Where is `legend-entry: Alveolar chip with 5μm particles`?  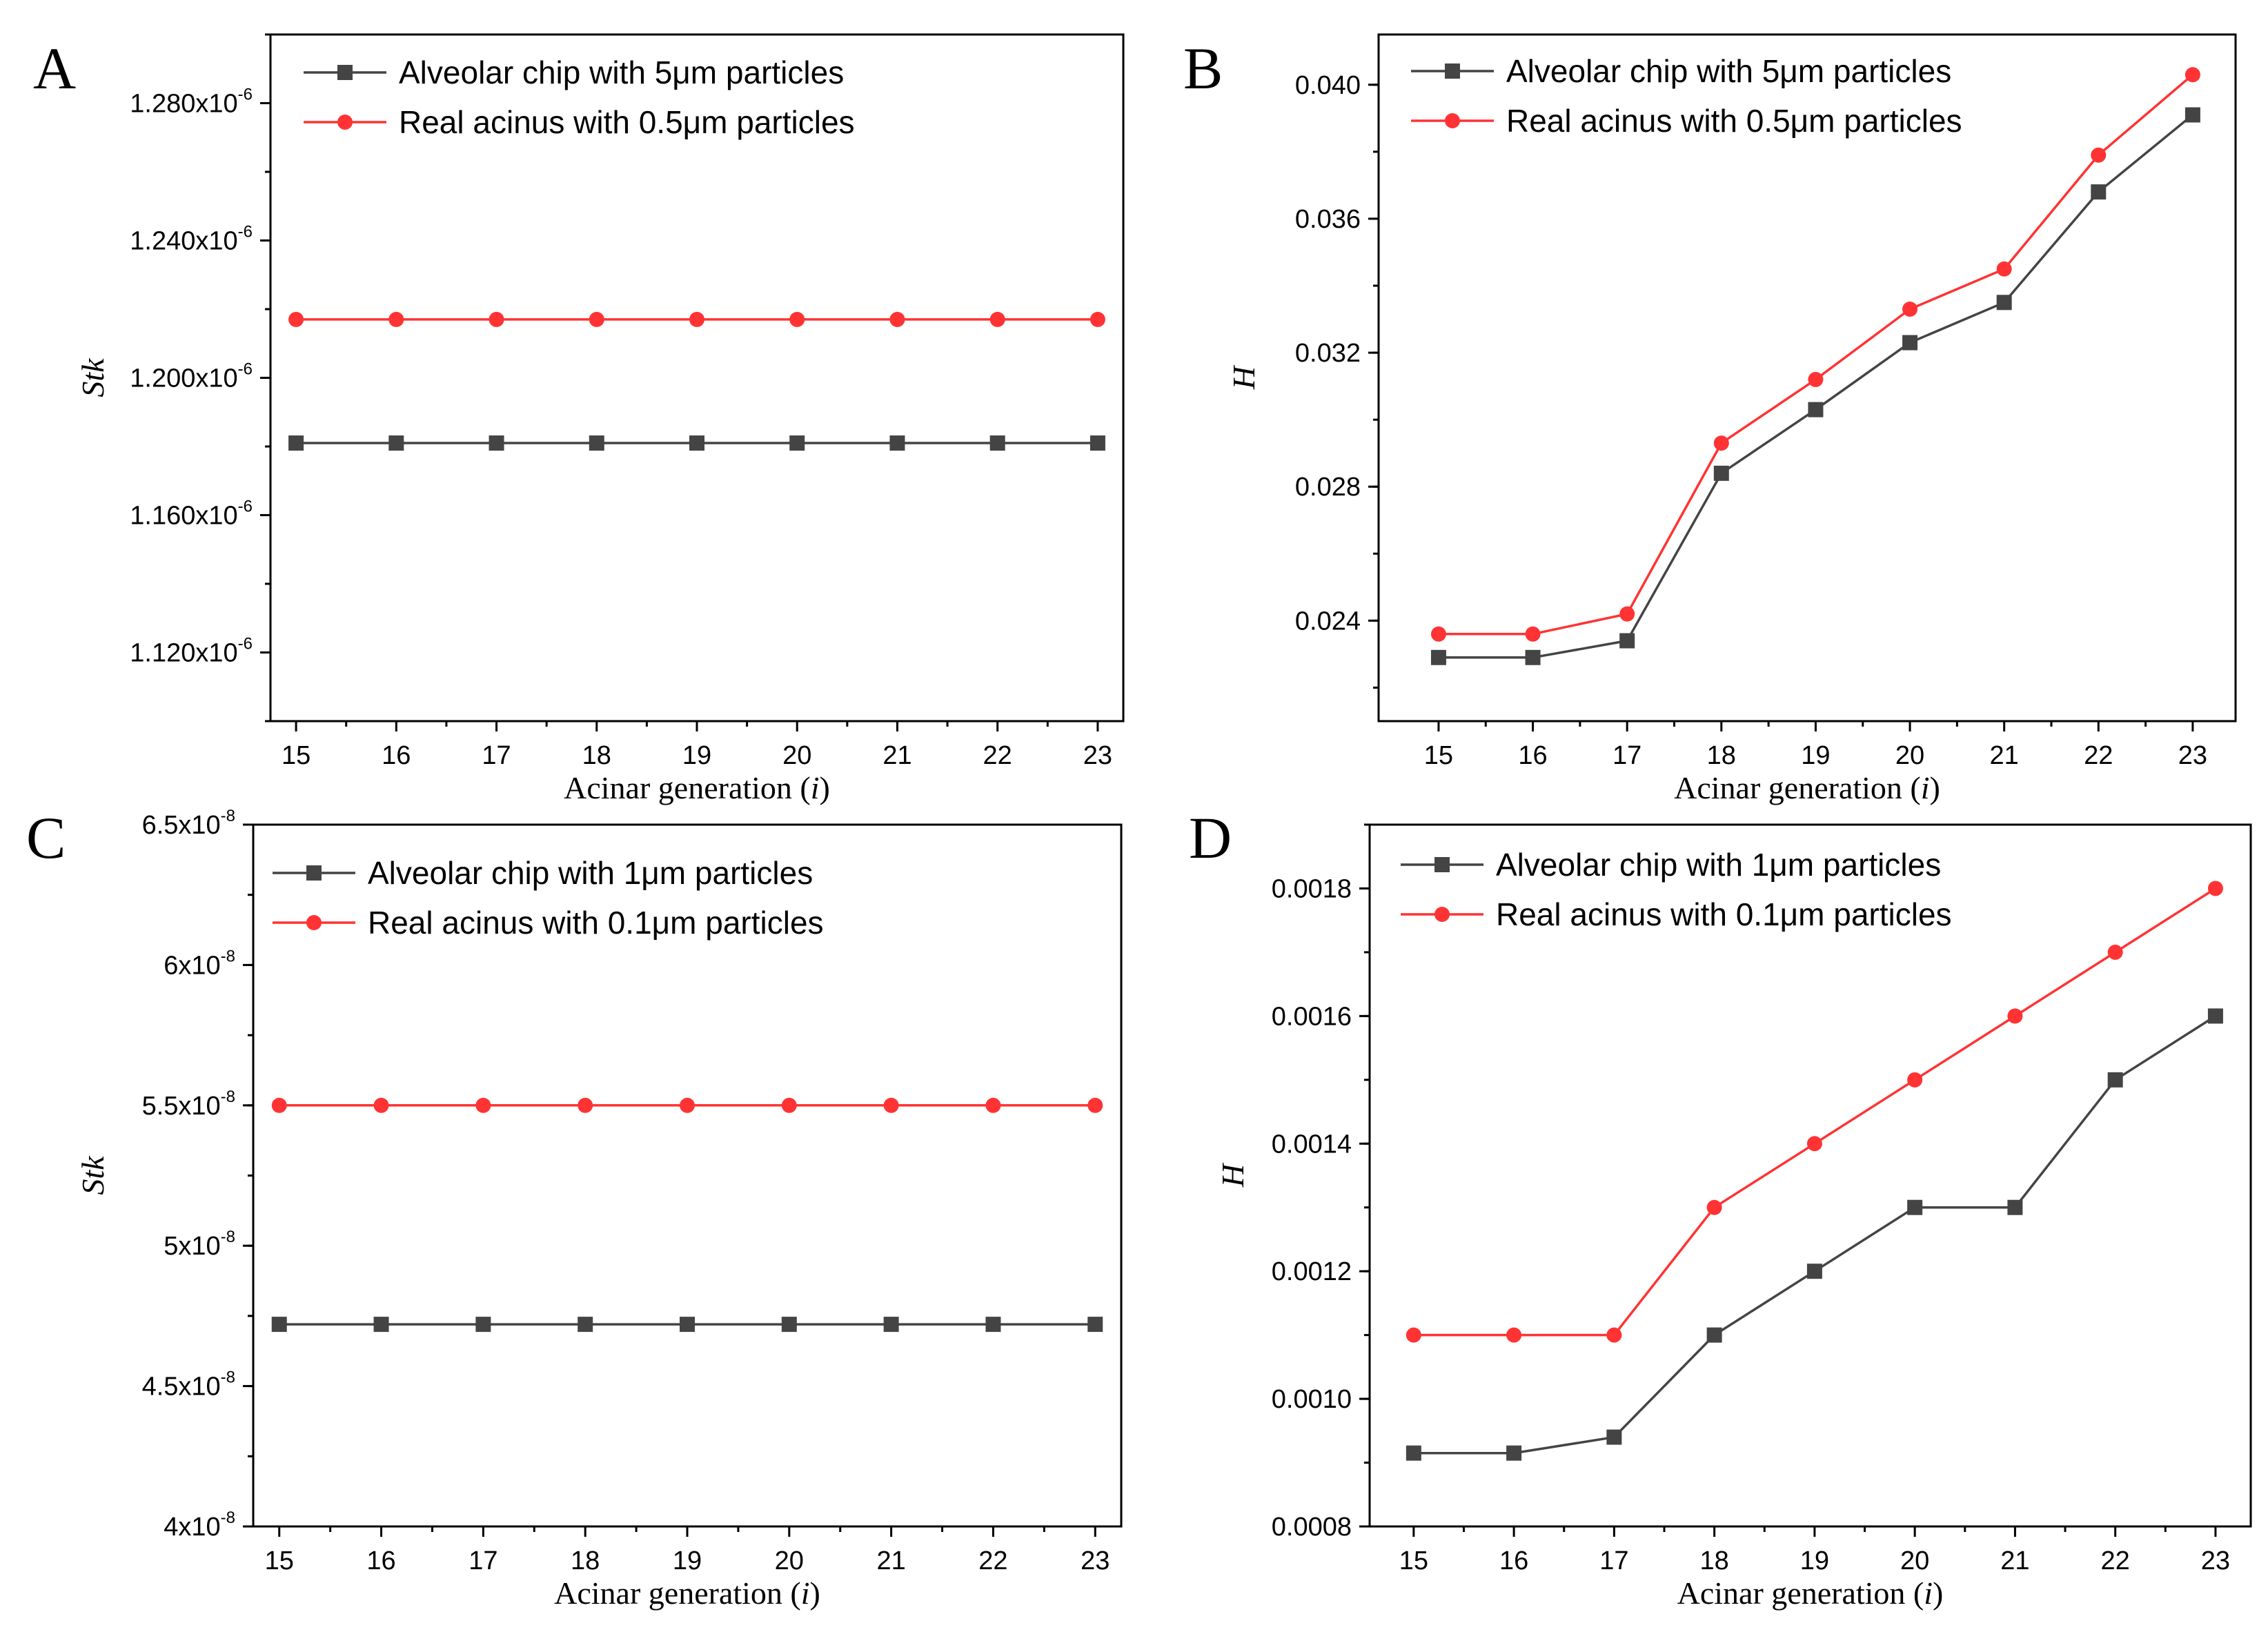
legend-entry: Alveolar chip with 5μm particles is located at coordinates (1728, 71).